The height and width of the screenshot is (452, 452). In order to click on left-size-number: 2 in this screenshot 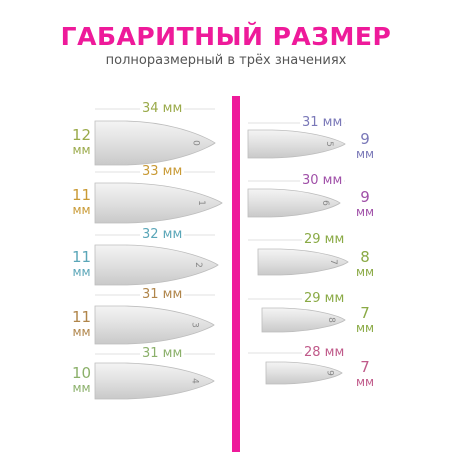, I will do `click(198, 265)`.